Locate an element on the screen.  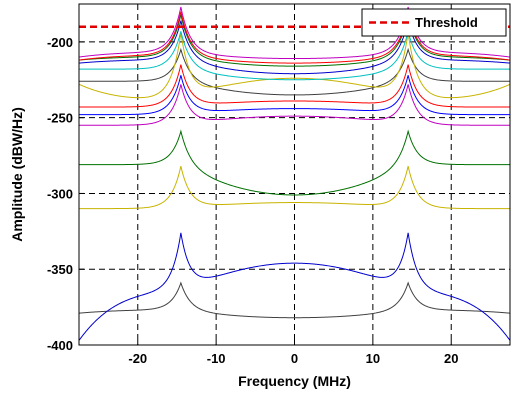
x-tick-label: -20 is located at coordinates (137, 358).